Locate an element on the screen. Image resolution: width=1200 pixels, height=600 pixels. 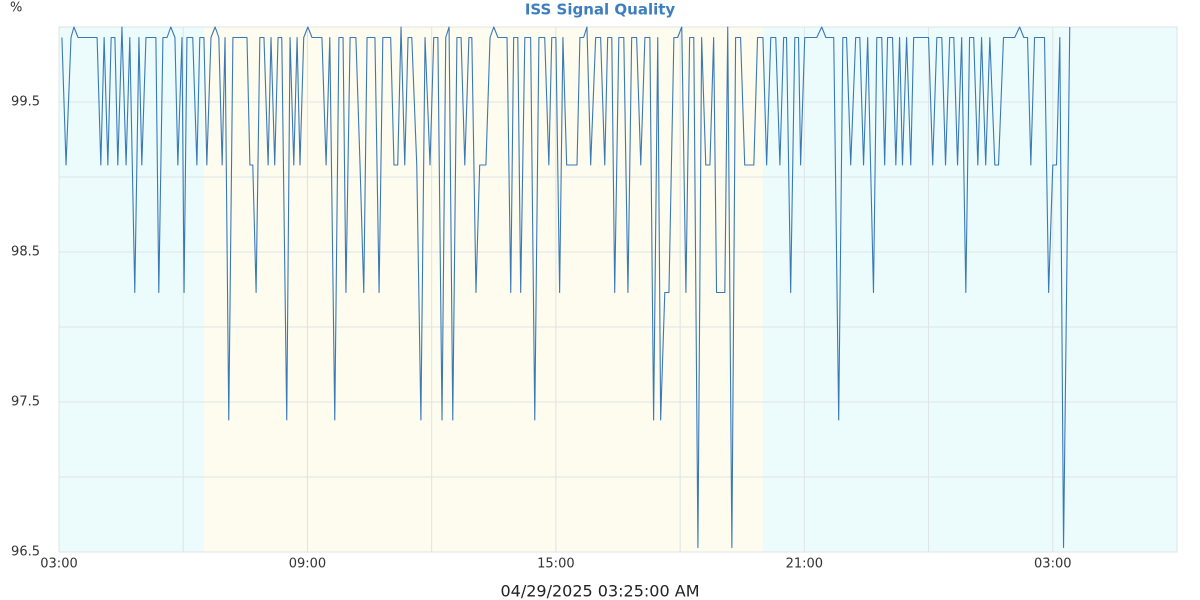
y-tick-label: 97.5 is located at coordinates (25, 402).